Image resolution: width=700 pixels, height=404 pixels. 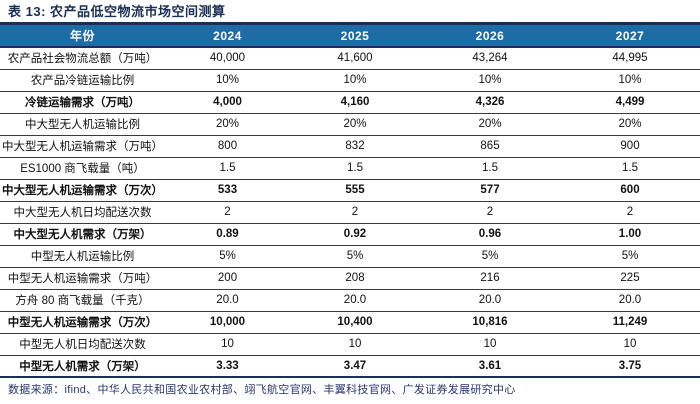 I want to click on row-label: 中大型无人机需求（万架）, so click(x=82, y=234).